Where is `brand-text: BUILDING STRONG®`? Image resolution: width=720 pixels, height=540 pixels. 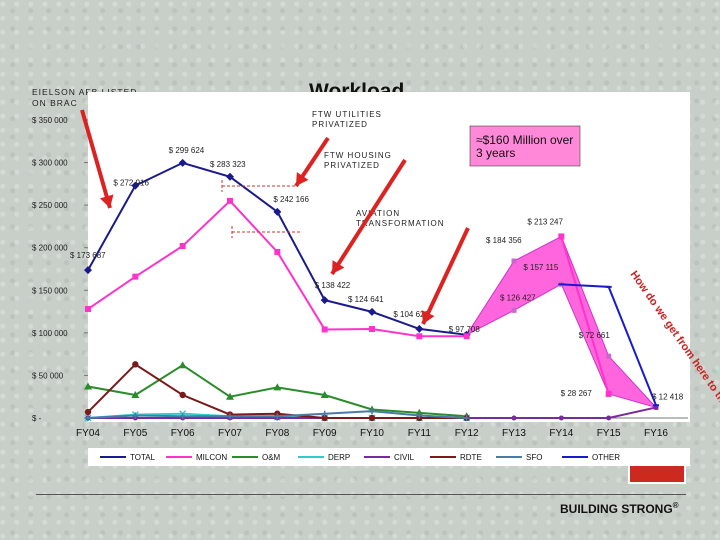 brand-text: BUILDING STRONG® is located at coordinates (619, 508).